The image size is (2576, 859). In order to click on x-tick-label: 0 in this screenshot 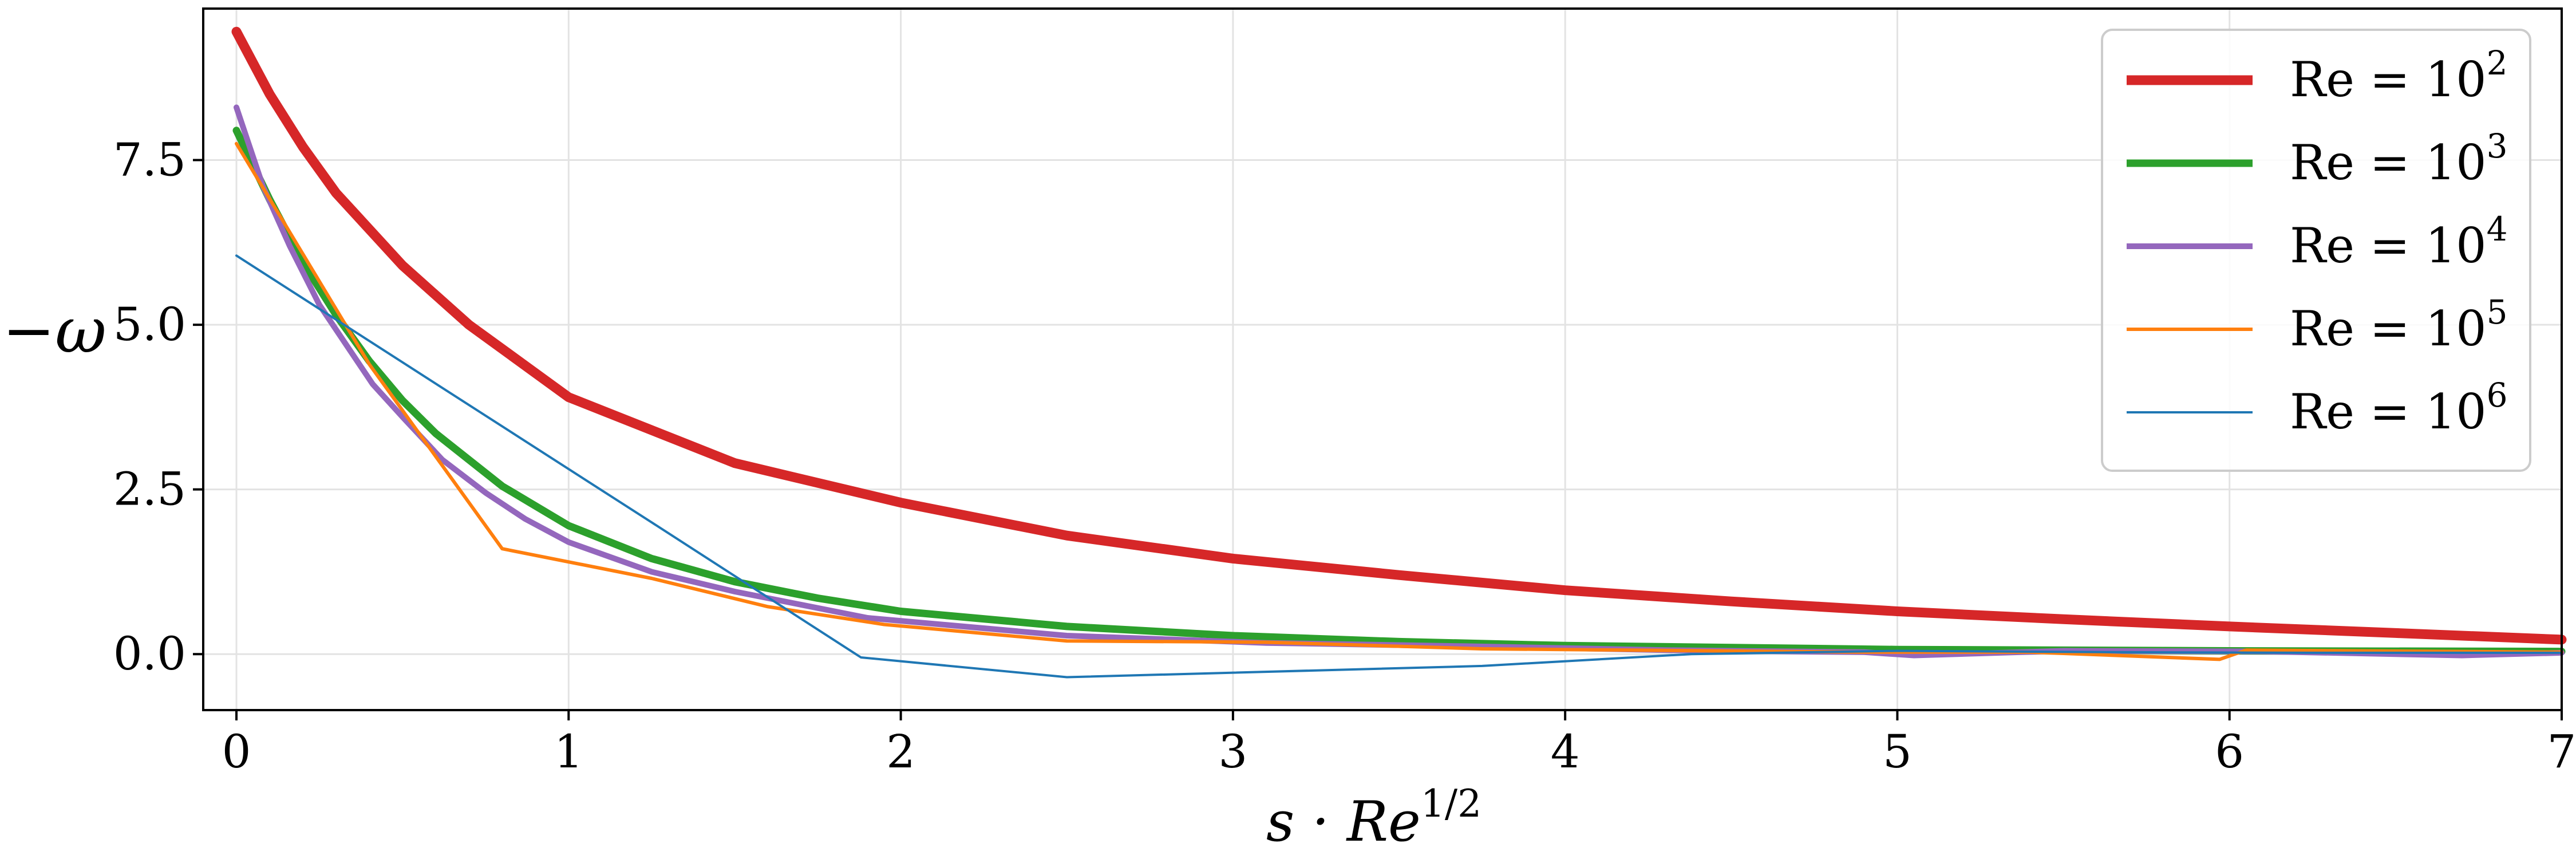, I will do `click(236, 751)`.